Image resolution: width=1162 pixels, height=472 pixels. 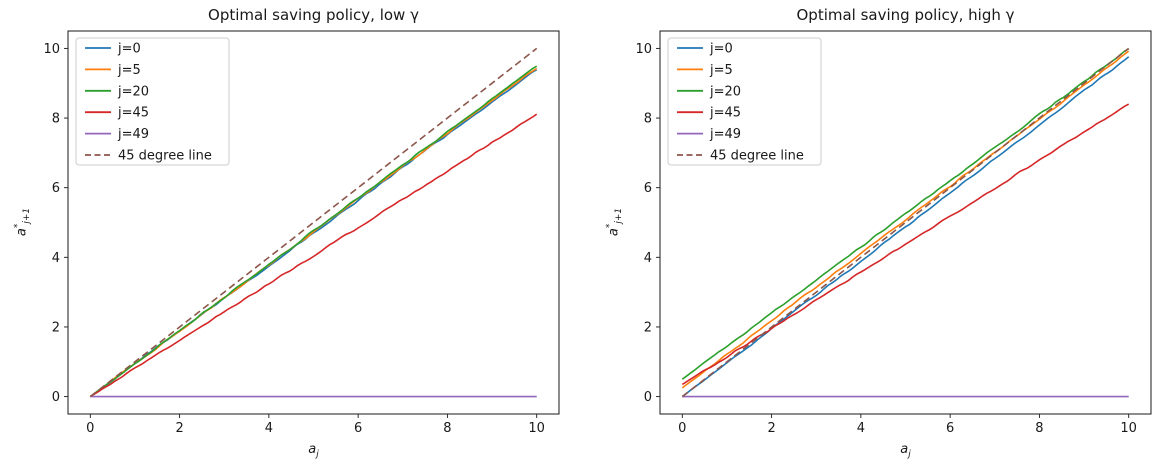 I want to click on y-axis-label-right: a*j+1, so click(x=612, y=222).